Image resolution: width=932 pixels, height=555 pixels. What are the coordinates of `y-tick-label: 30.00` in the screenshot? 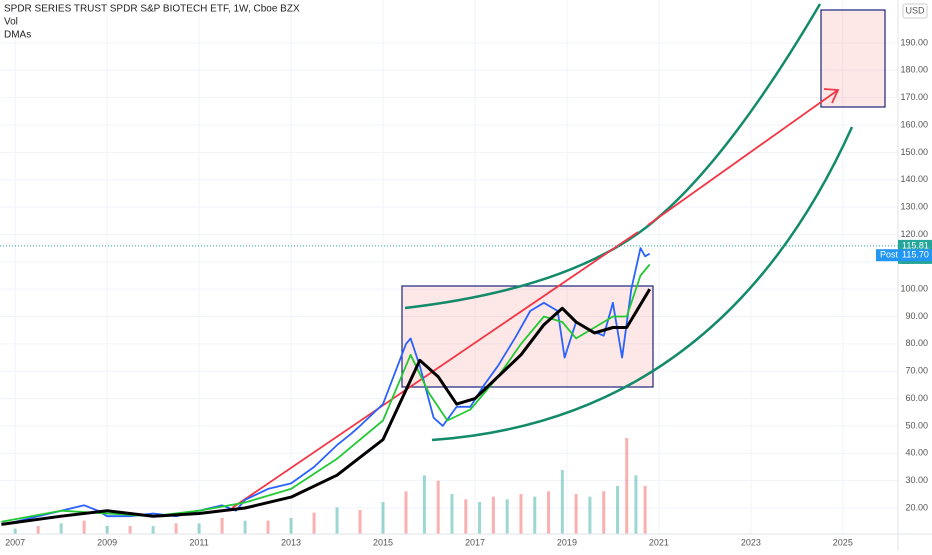 It's located at (916, 480).